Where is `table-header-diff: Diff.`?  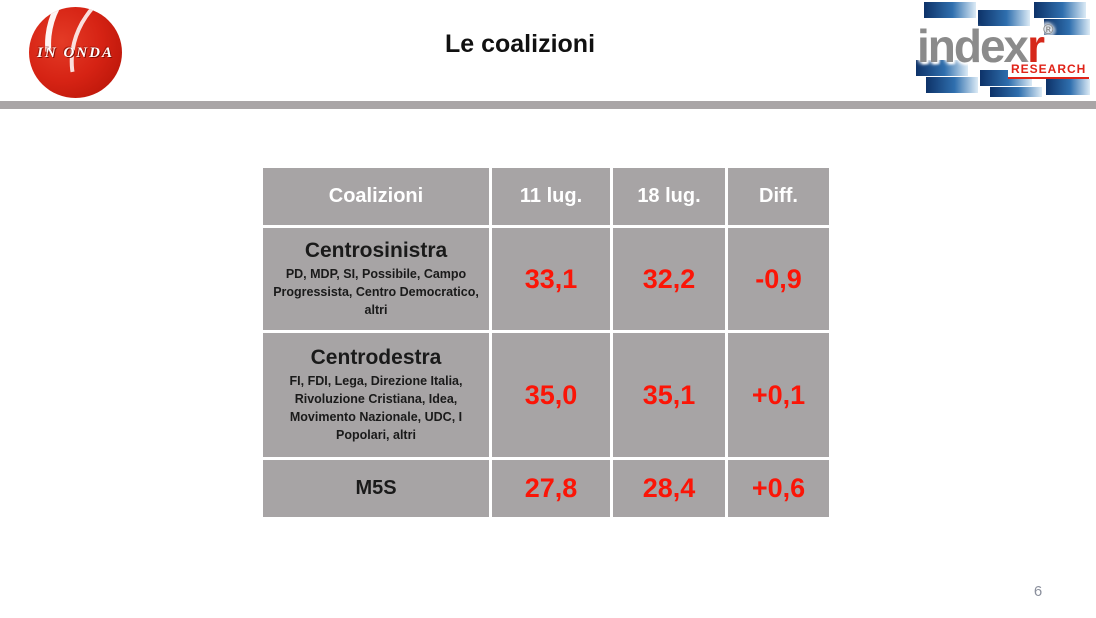
table-header-diff: Diff. is located at coordinates (778, 196).